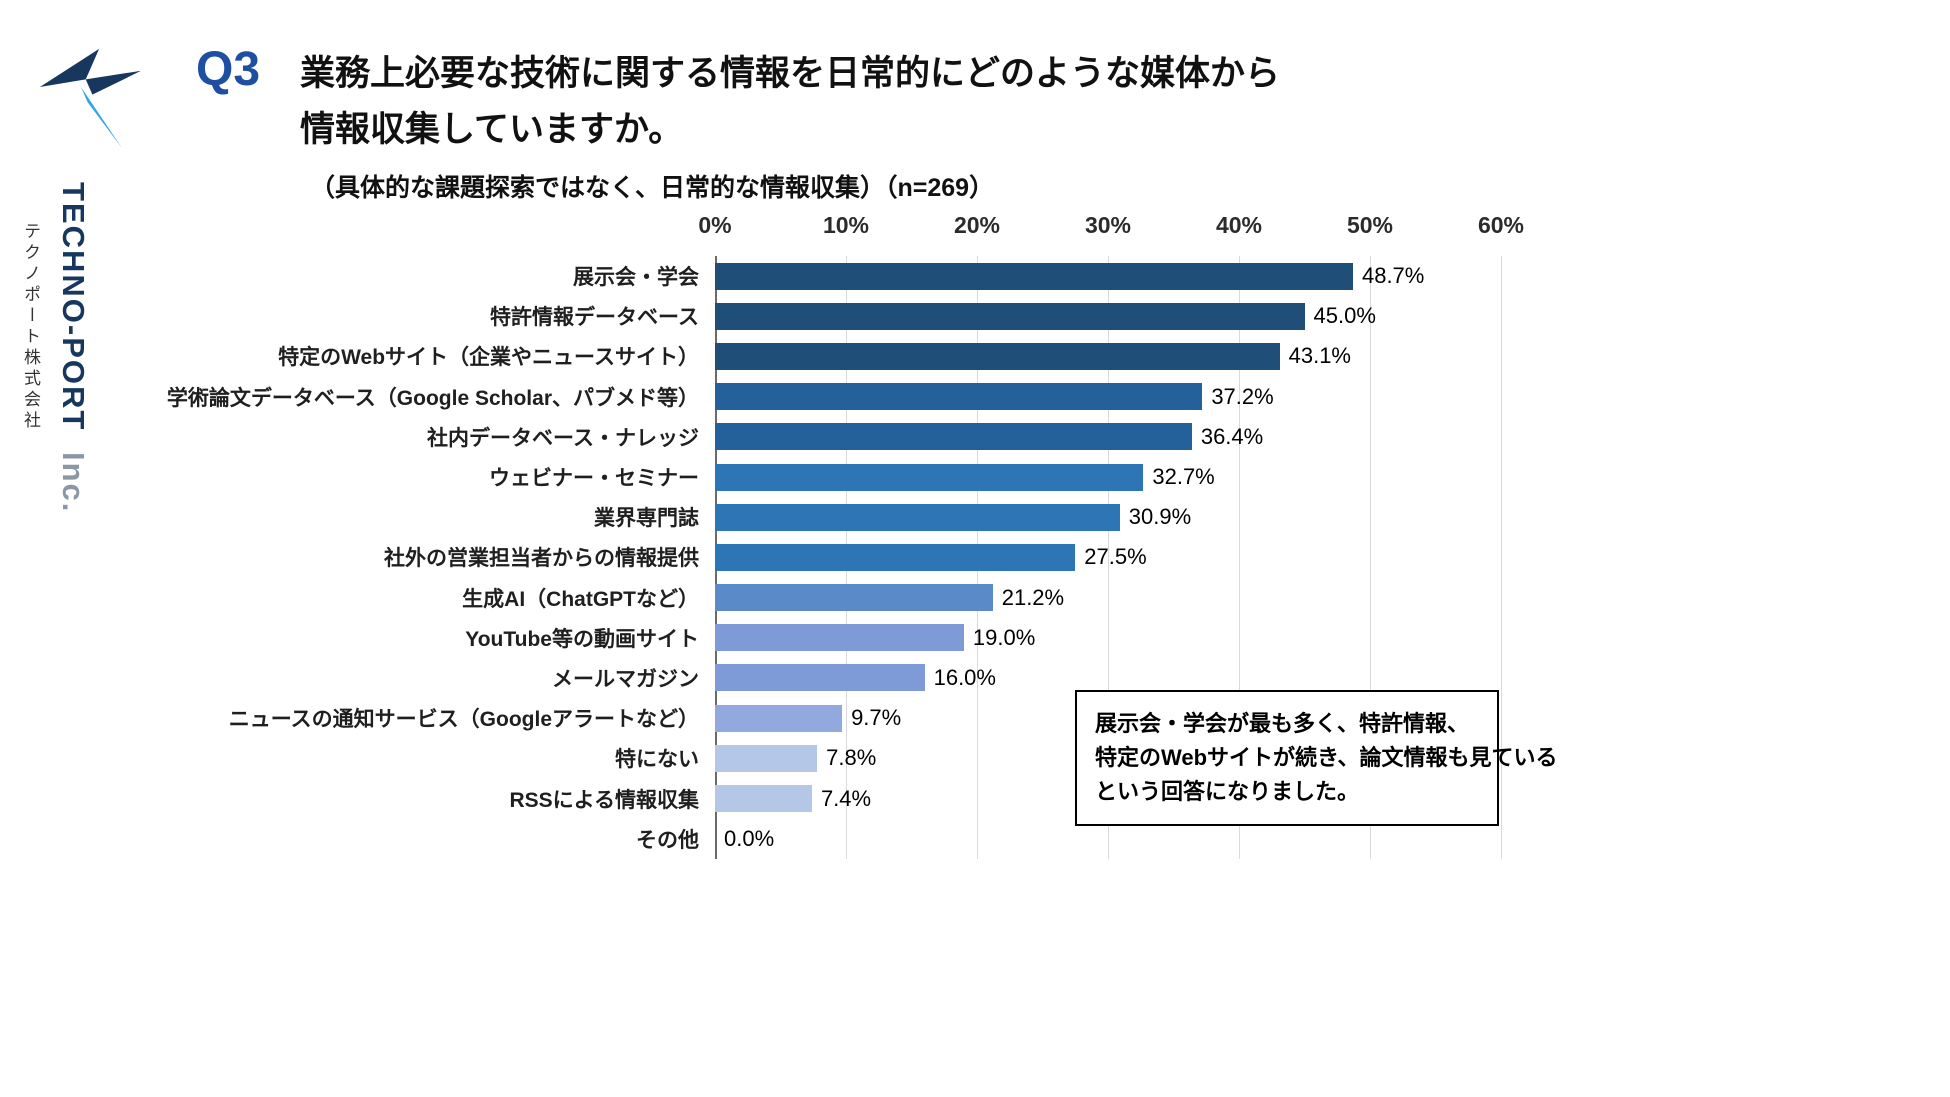 The image size is (1950, 1097). What do you see at coordinates (1108, 225) in the screenshot?
I see `x-tick-label: 30%` at bounding box center [1108, 225].